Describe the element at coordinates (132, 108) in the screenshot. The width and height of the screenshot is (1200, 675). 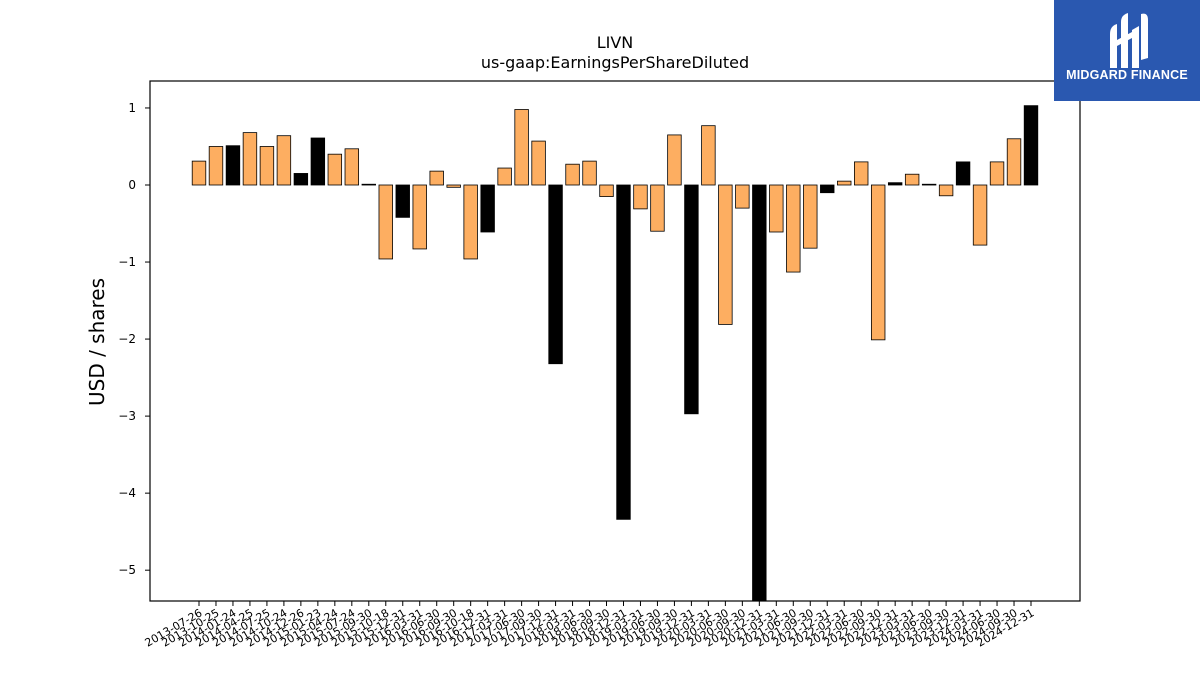
I see `y-tick-label: 1` at that location.